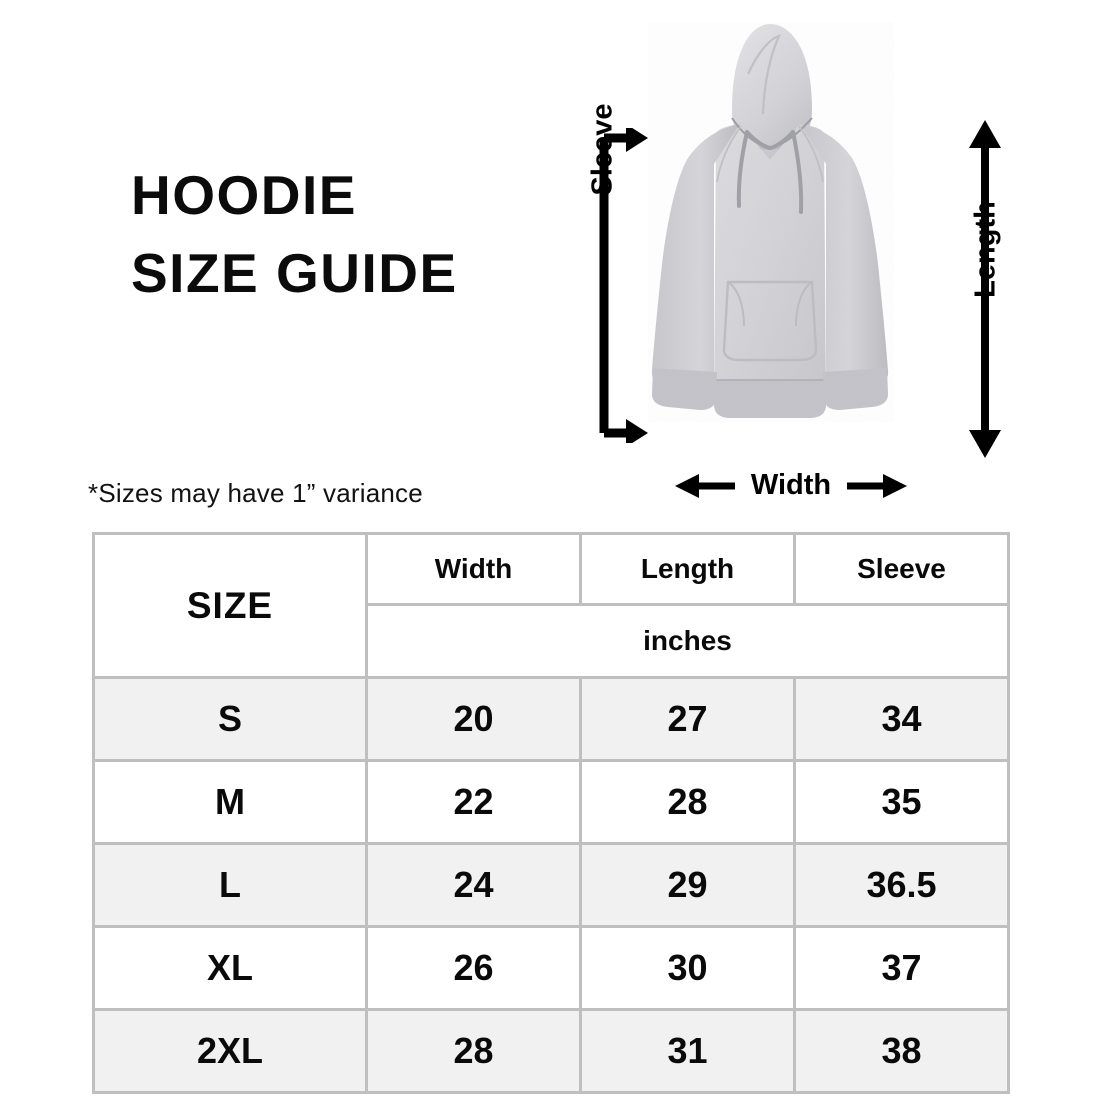  What do you see at coordinates (901, 569) in the screenshot?
I see `header-sleeve: Sleeve` at bounding box center [901, 569].